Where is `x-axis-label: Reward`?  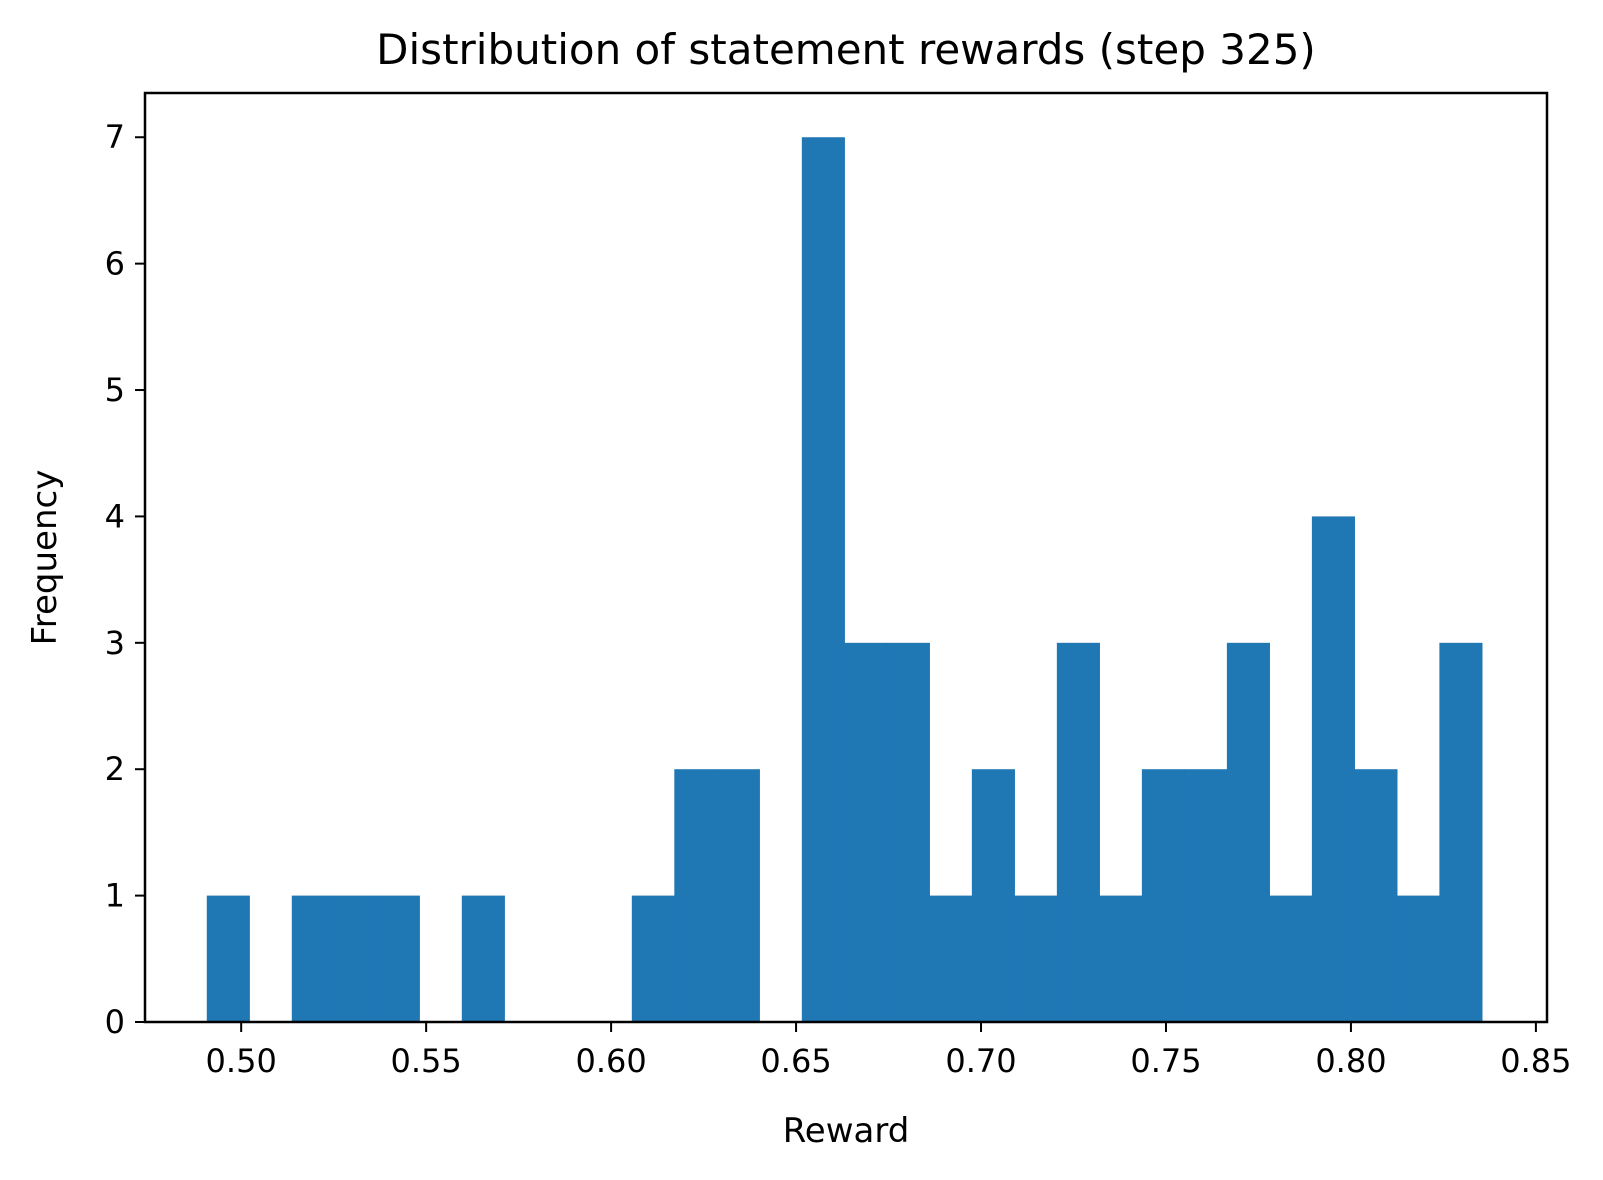 x-axis-label: Reward is located at coordinates (846, 1131).